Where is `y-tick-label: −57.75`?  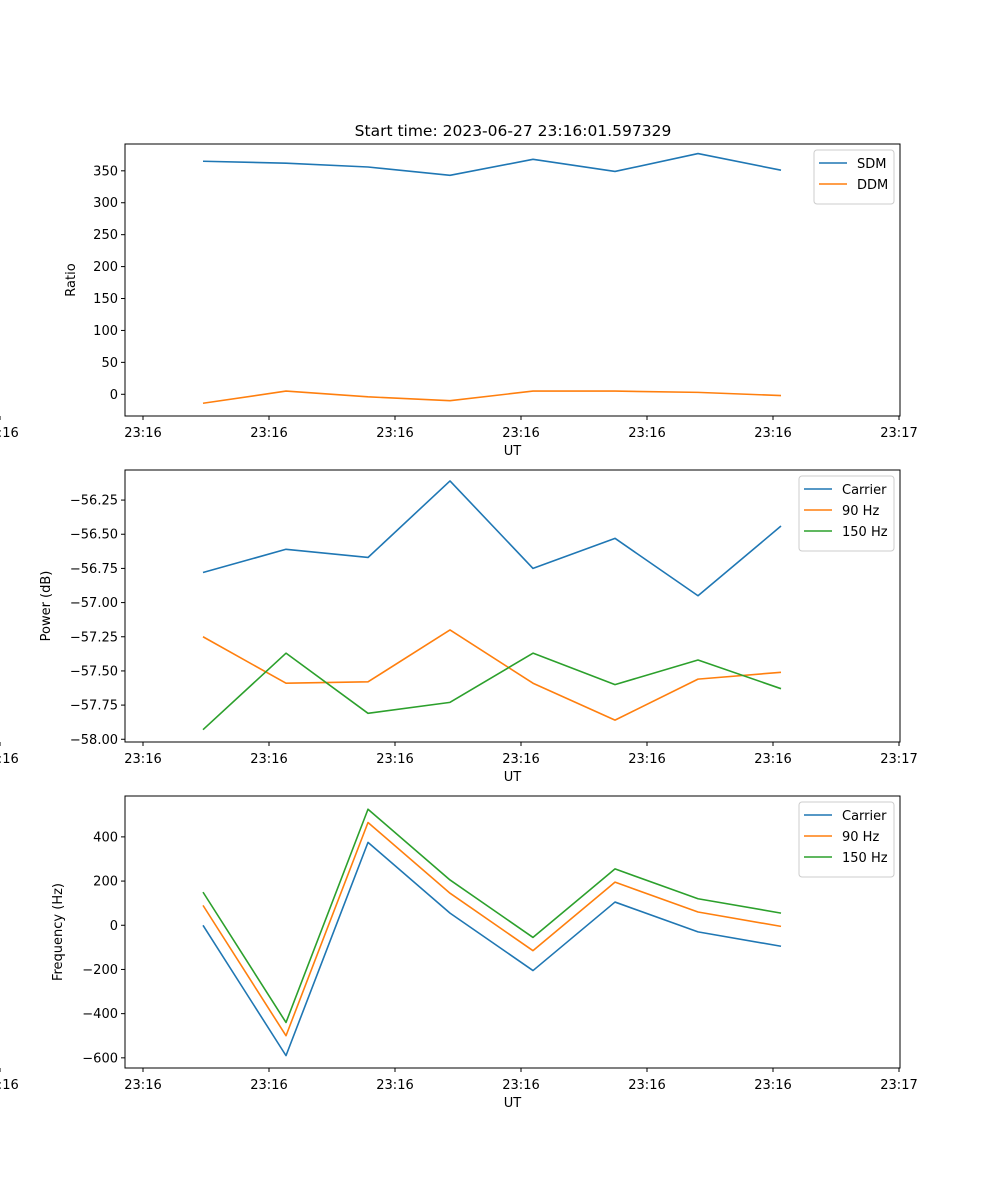
y-tick-label: −57.75 is located at coordinates (94, 706).